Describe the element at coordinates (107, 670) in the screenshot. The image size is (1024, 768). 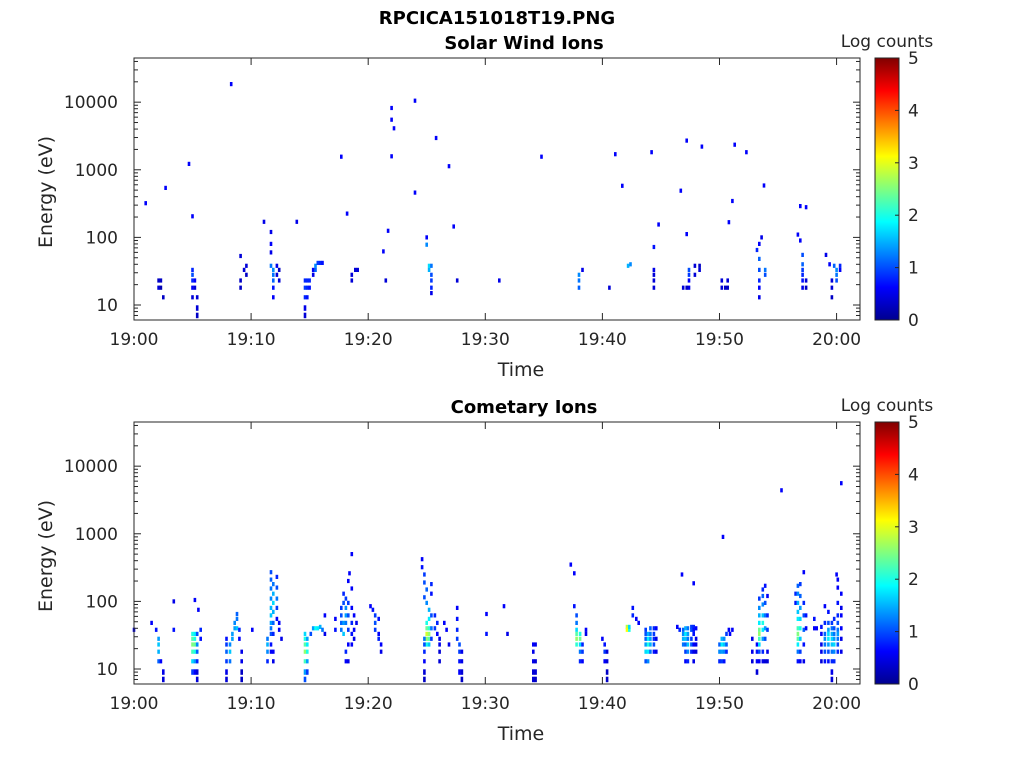
I see `y-tick-label: 10` at that location.